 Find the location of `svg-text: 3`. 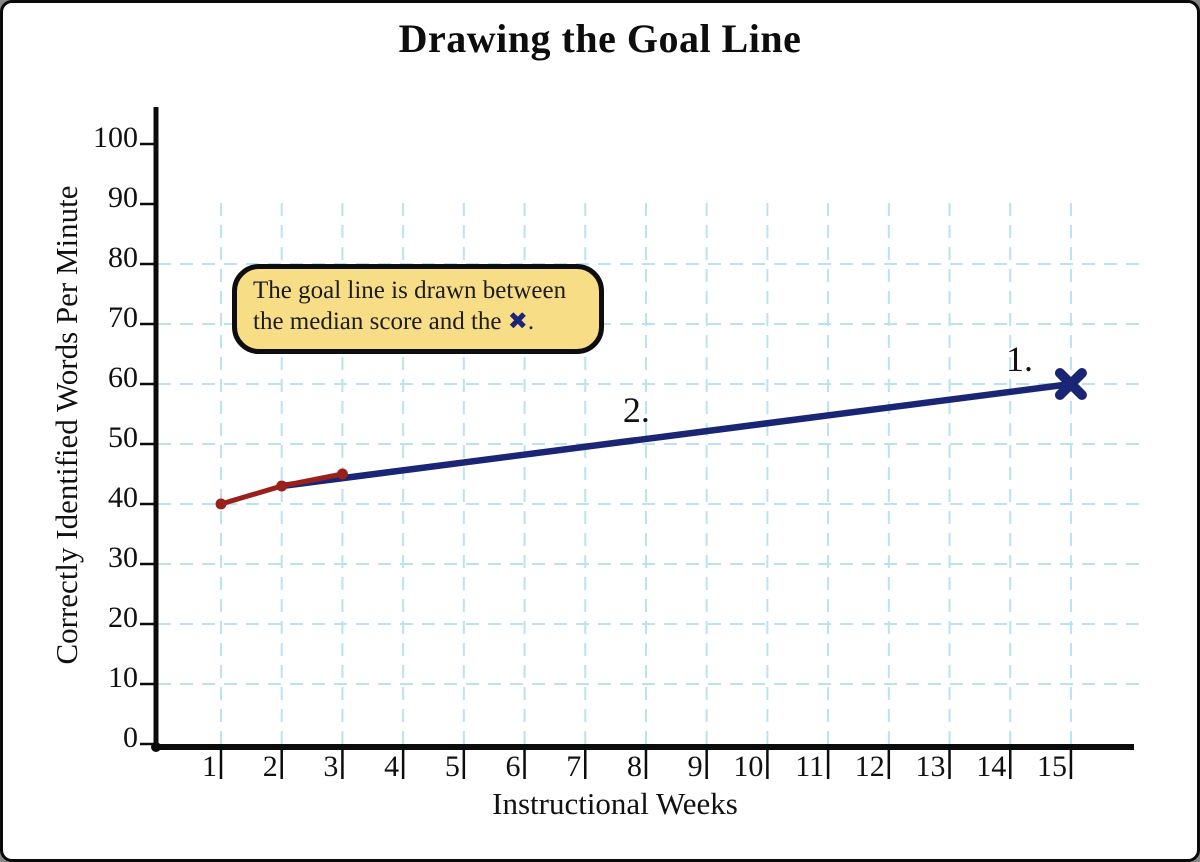

svg-text: 3 is located at coordinates (330, 766).